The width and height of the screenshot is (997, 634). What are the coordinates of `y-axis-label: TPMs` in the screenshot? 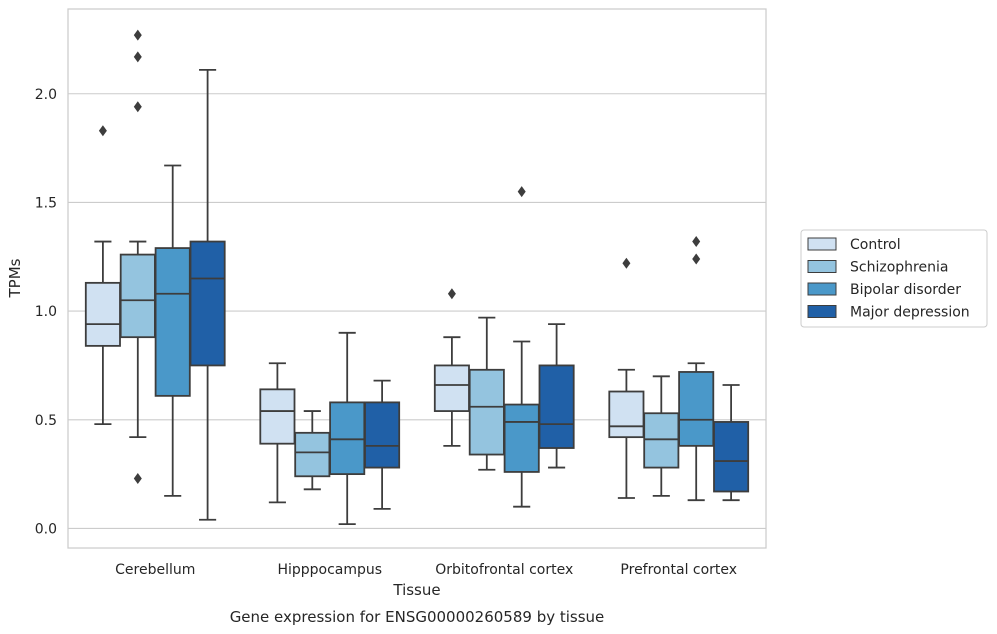 It's located at (15, 278).